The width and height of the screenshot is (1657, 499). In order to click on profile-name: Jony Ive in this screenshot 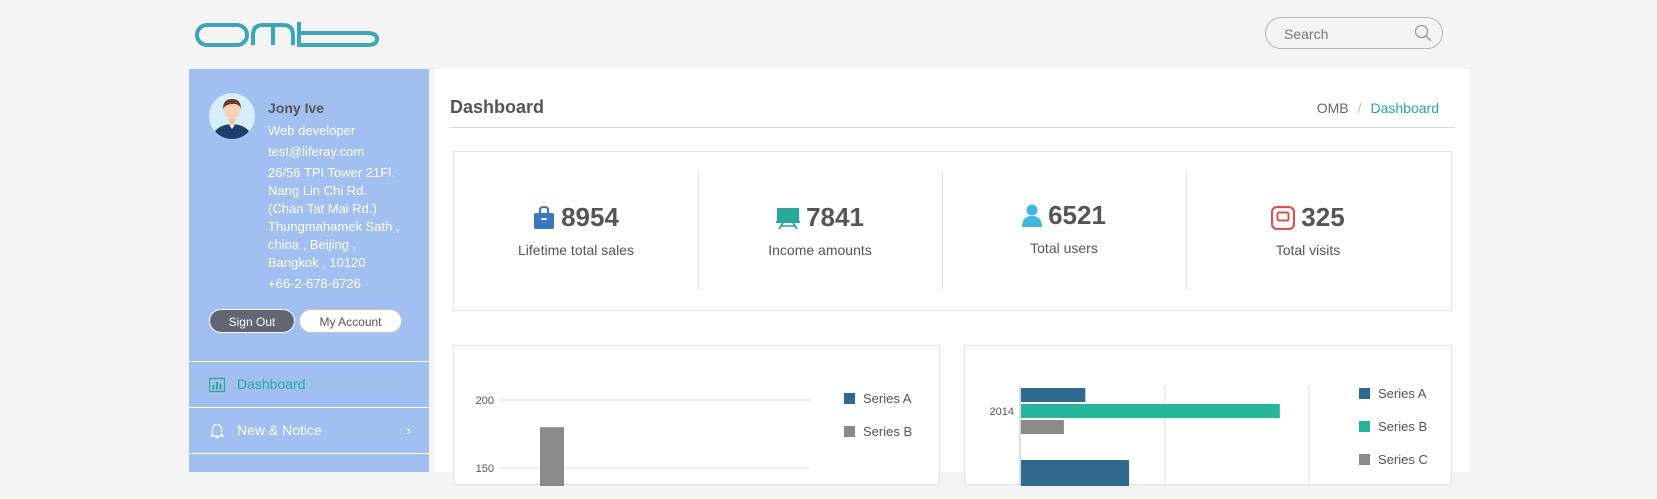, I will do `click(296, 108)`.